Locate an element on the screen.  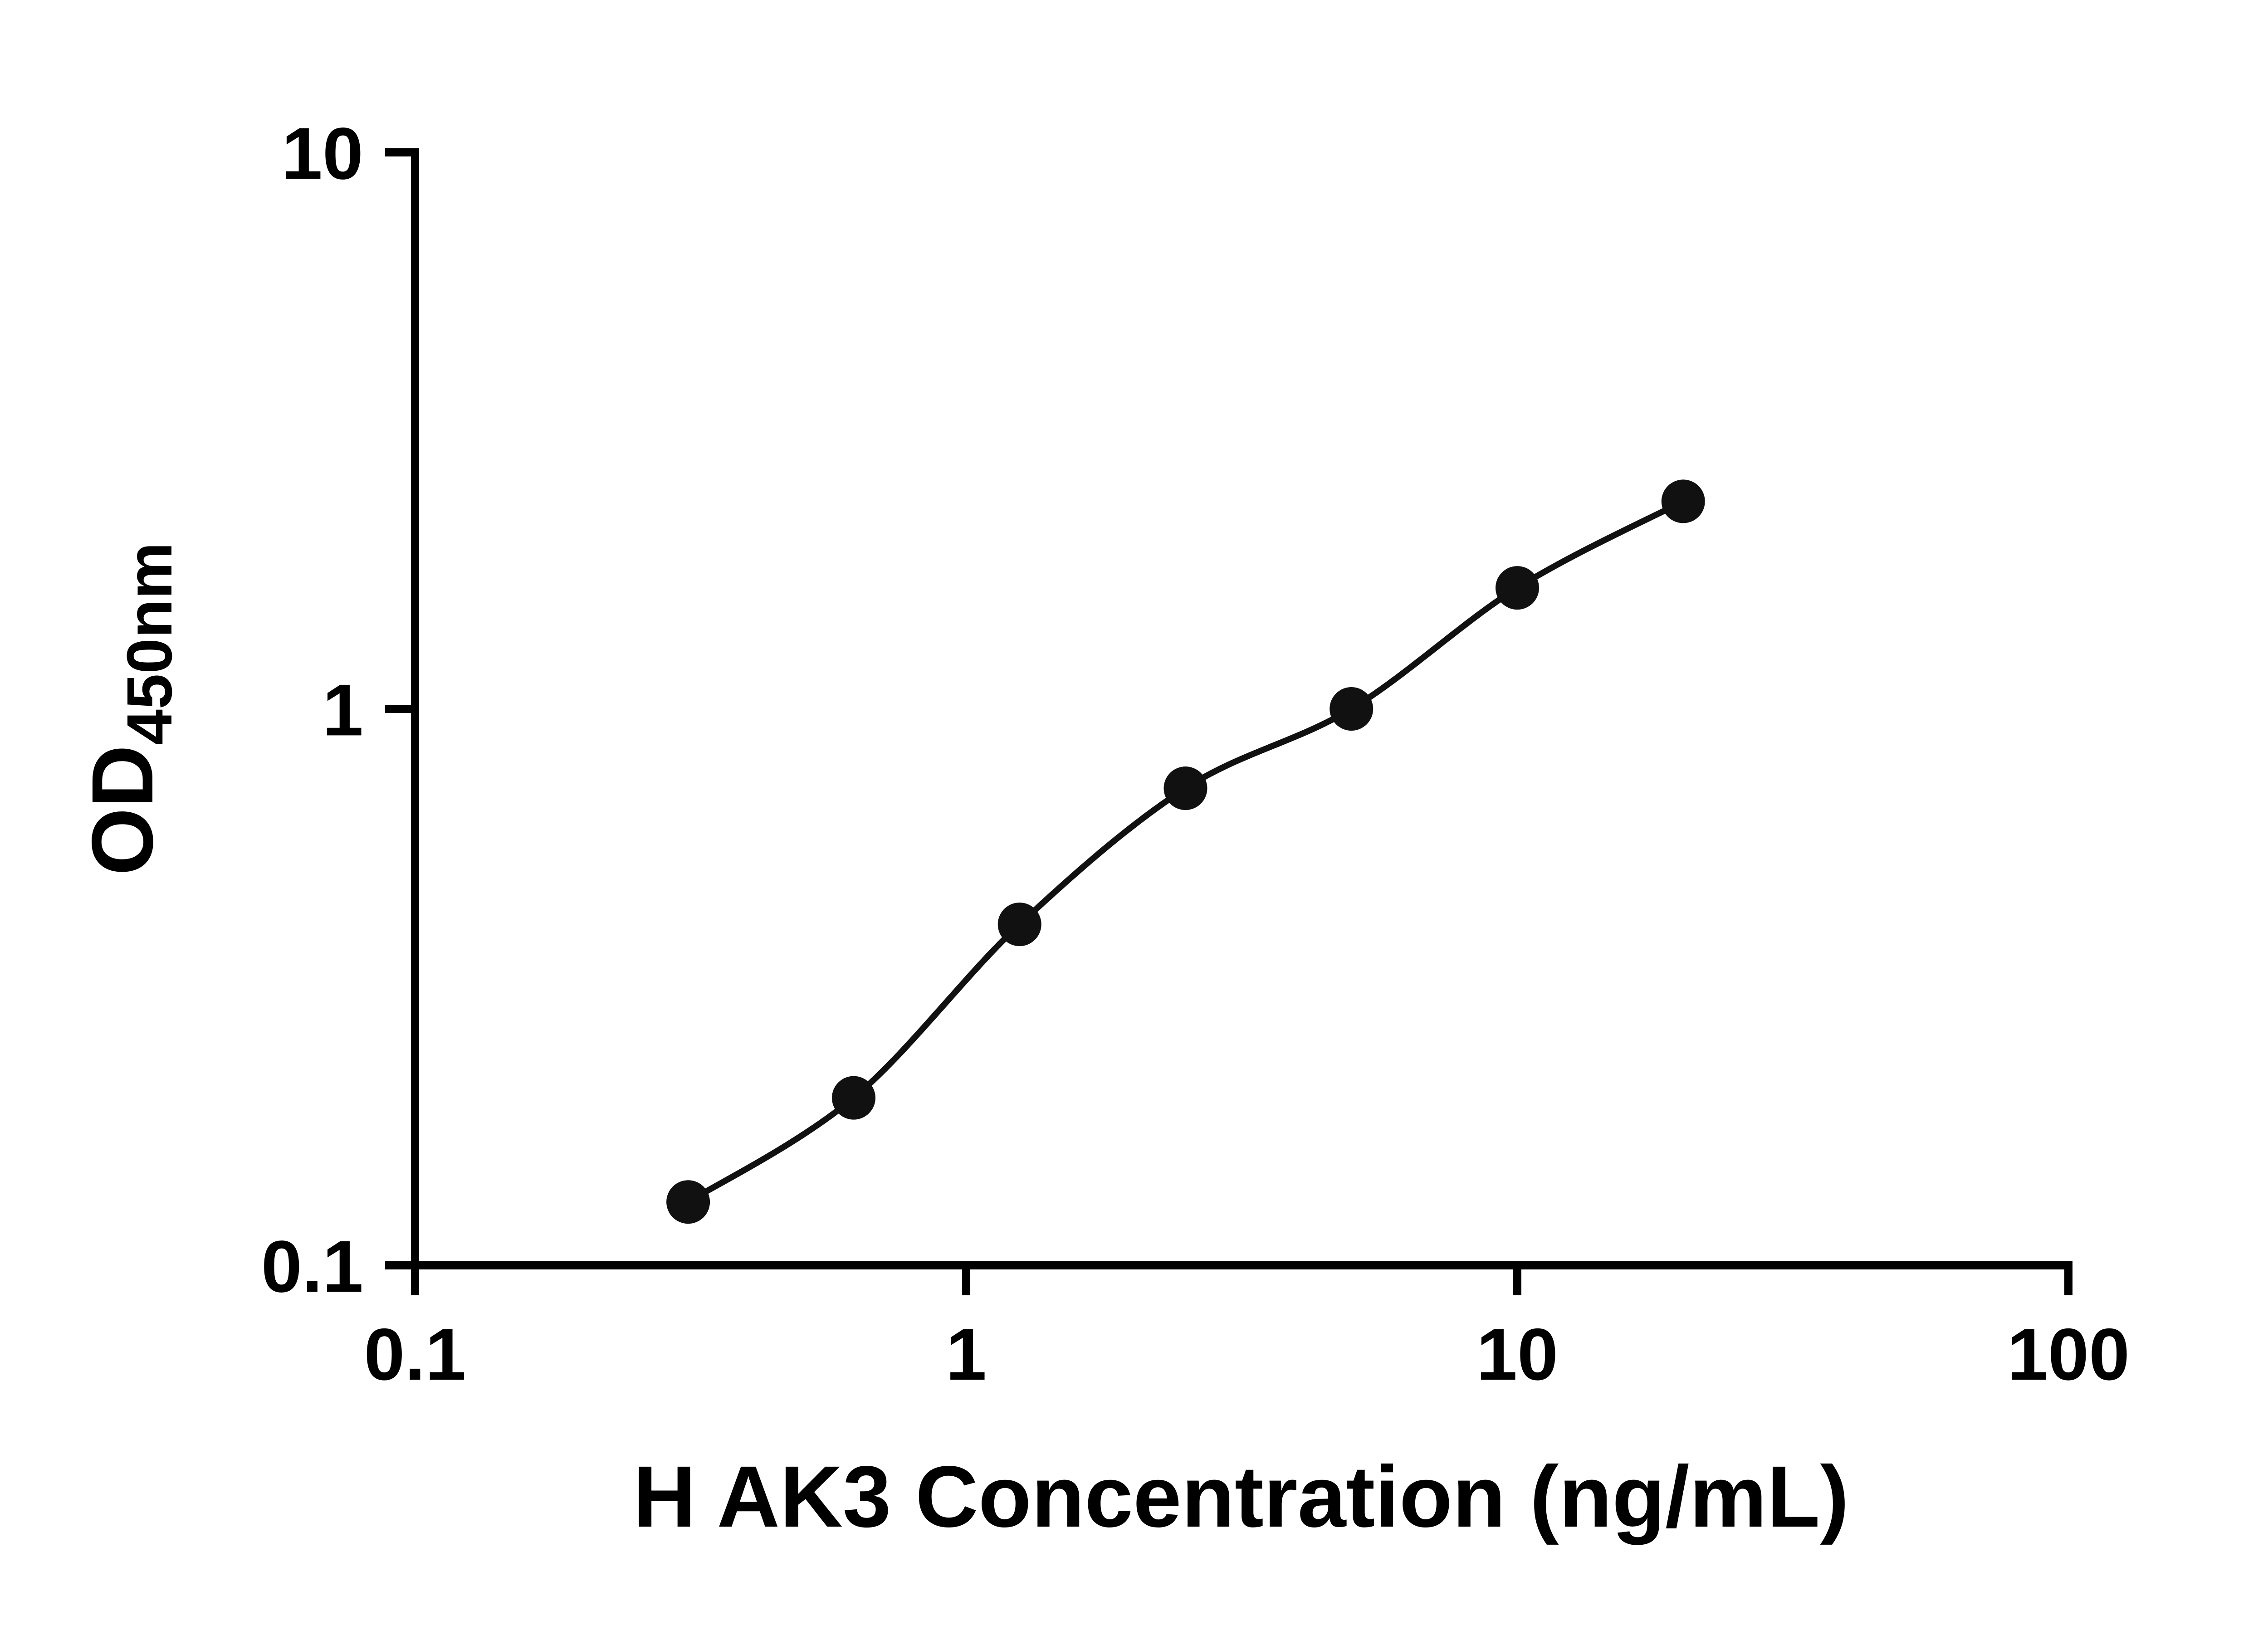
x-tick-label: 100 is located at coordinates (2068, 1354).